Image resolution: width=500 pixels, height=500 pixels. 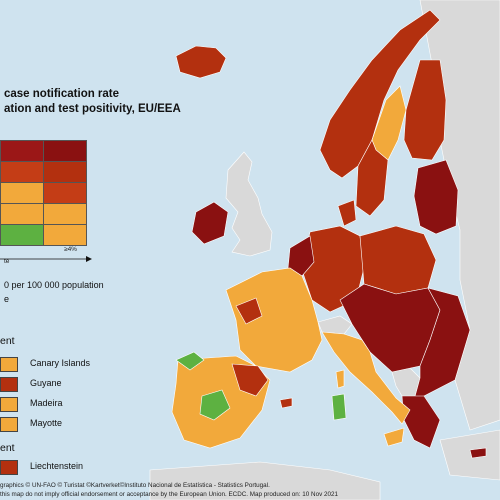 I want to click on legend-region-label: Madeira, so click(x=46, y=403).